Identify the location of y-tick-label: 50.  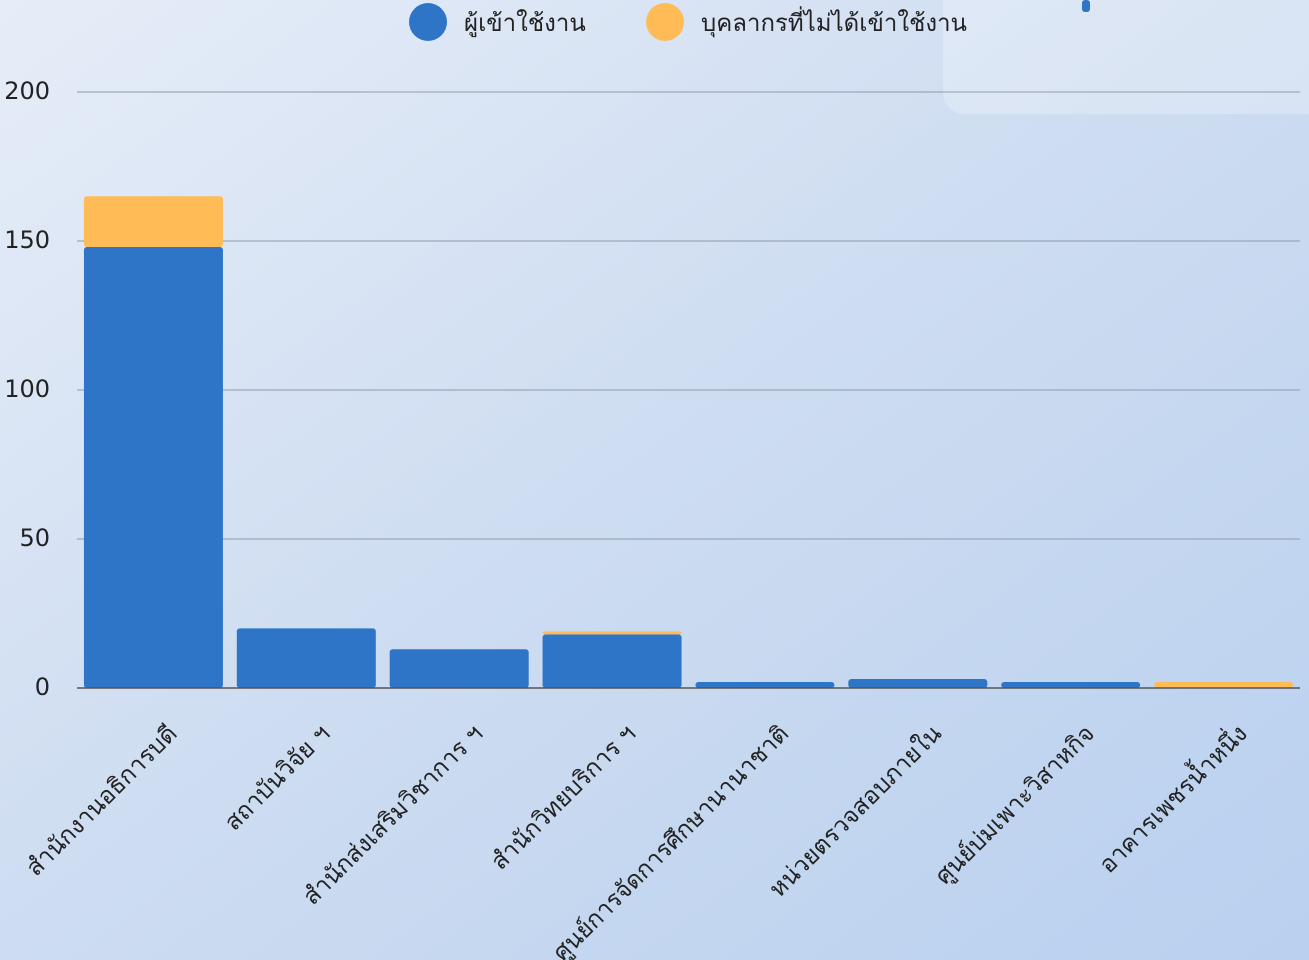
(34, 538).